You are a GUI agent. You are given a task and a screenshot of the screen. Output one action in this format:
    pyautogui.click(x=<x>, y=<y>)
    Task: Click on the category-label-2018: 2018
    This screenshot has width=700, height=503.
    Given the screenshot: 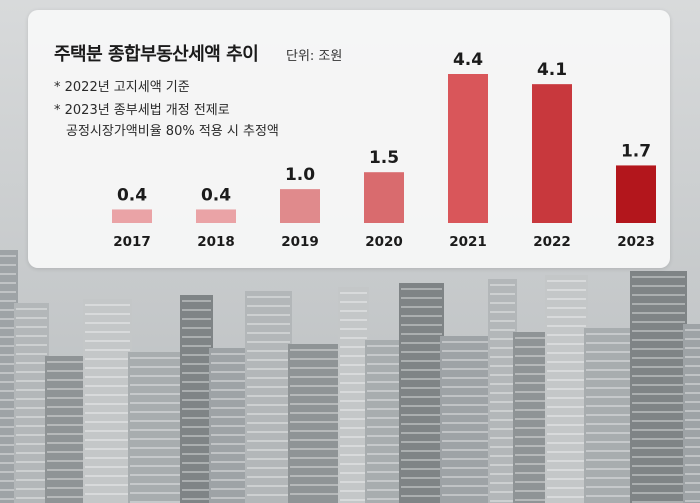 What is the action you would take?
    pyautogui.click(x=216, y=242)
    